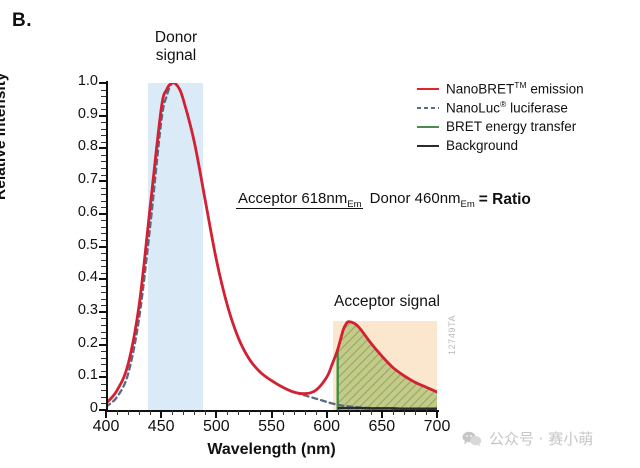  What do you see at coordinates (524, 145) in the screenshot?
I see `legend-item: Background` at bounding box center [524, 145].